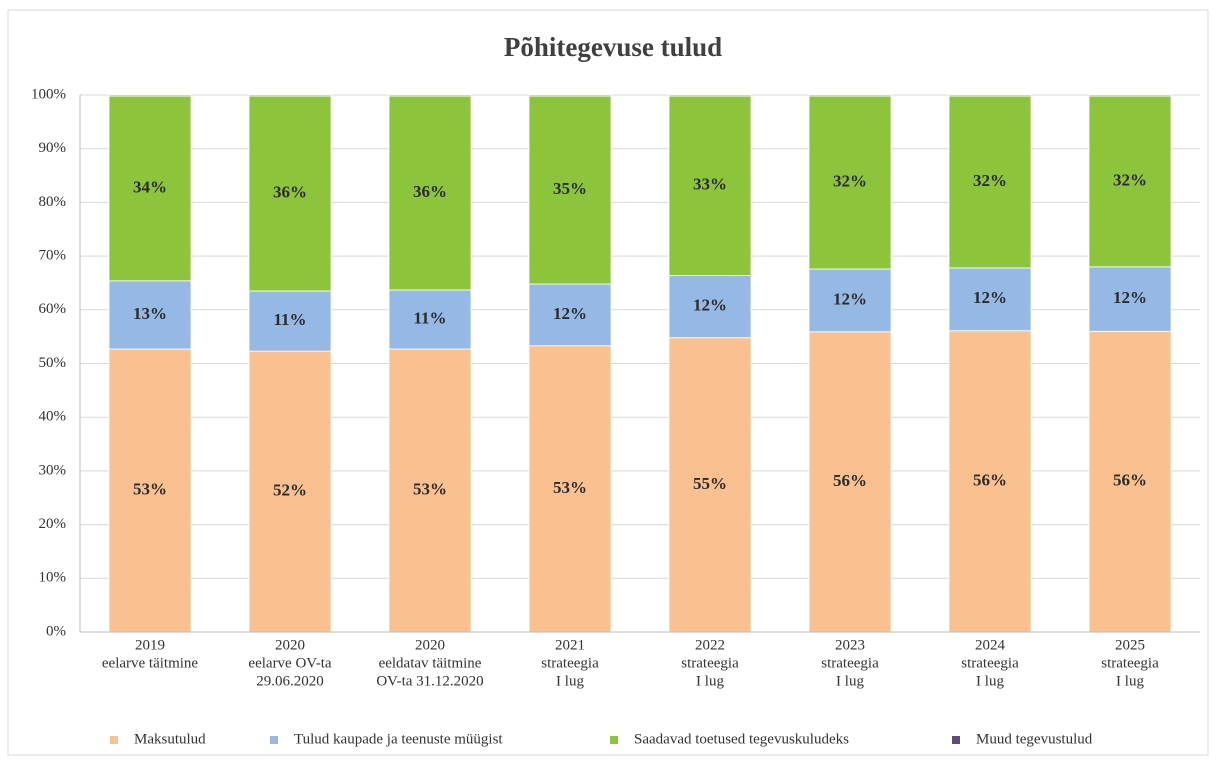  I want to click on legend-label: Muud tegevustulud, so click(1034, 739).